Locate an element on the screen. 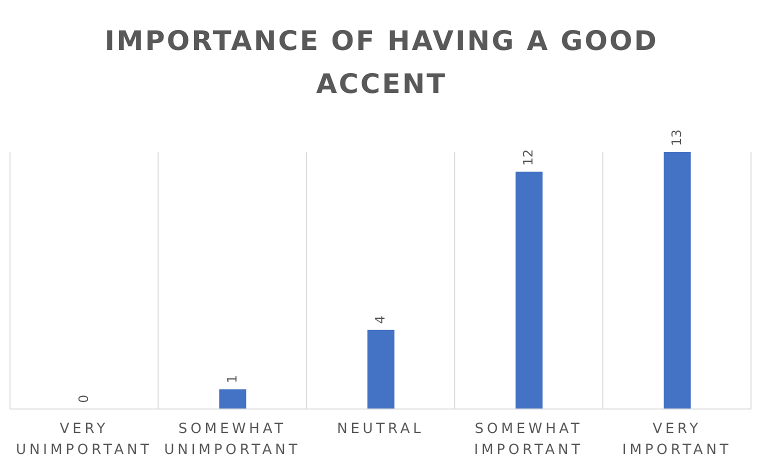  x-tick-label: VERY IMPORTANT is located at coordinates (677, 439).